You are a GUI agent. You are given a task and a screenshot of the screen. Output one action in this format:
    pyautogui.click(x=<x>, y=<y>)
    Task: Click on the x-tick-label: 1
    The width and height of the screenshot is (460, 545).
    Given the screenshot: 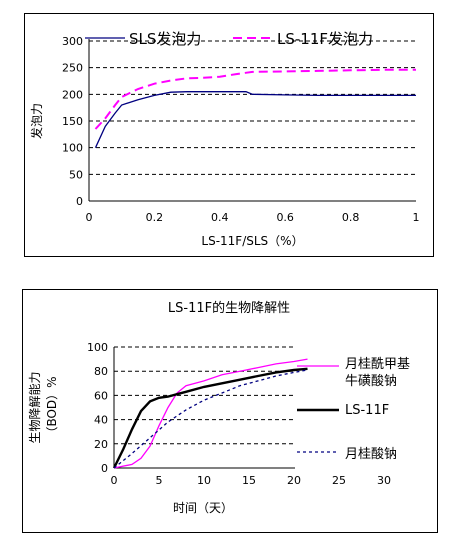 What is the action you would take?
    pyautogui.click(x=416, y=217)
    